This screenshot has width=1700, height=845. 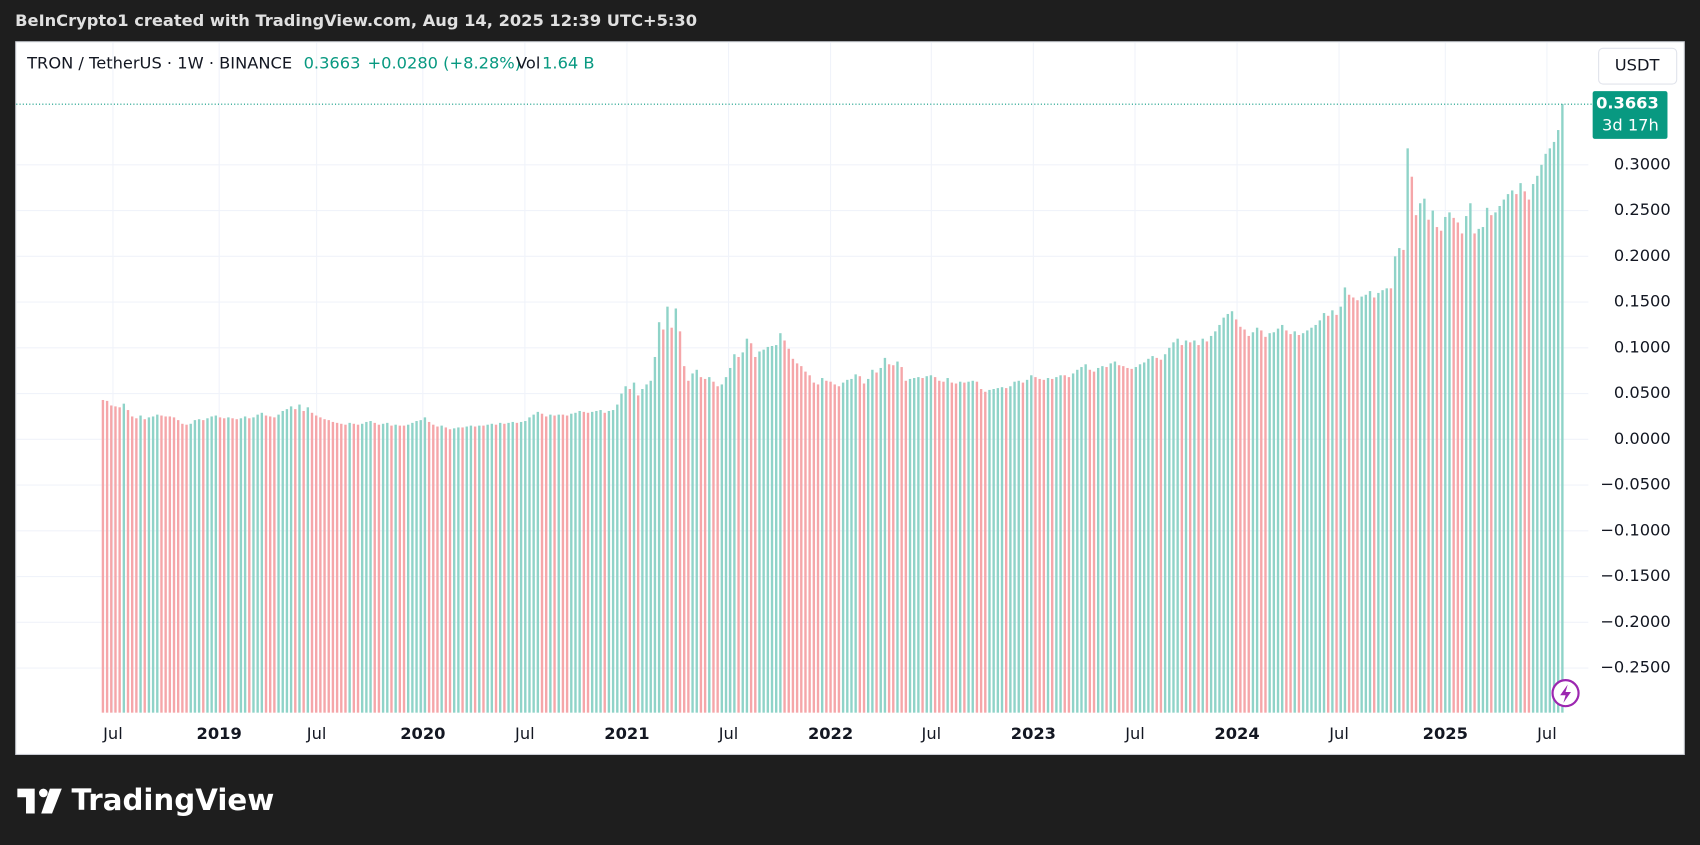 I want to click on x-tick-label: 2024, so click(x=1236, y=733).